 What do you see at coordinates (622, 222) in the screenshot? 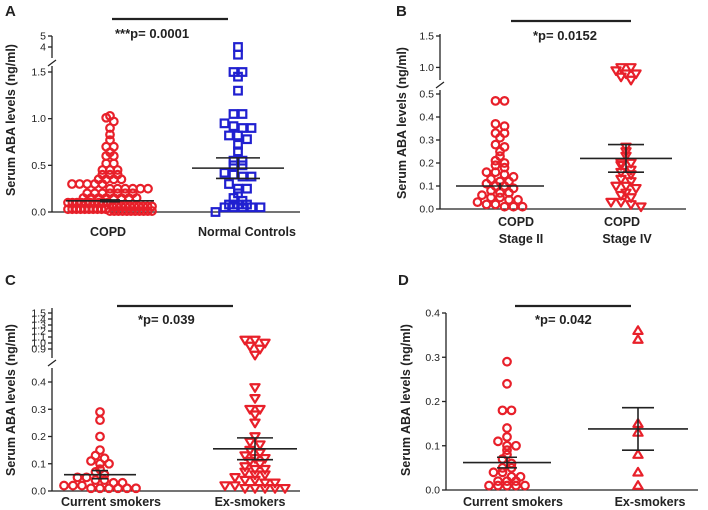
I see `group-label-b-copd-2: COPD` at bounding box center [622, 222].